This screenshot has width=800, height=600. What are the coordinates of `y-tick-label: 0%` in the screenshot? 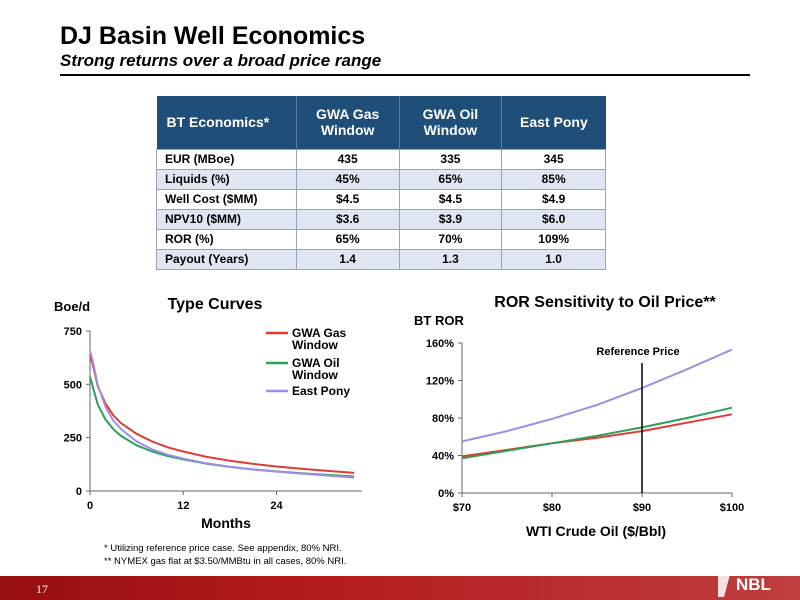 It's located at (446, 494).